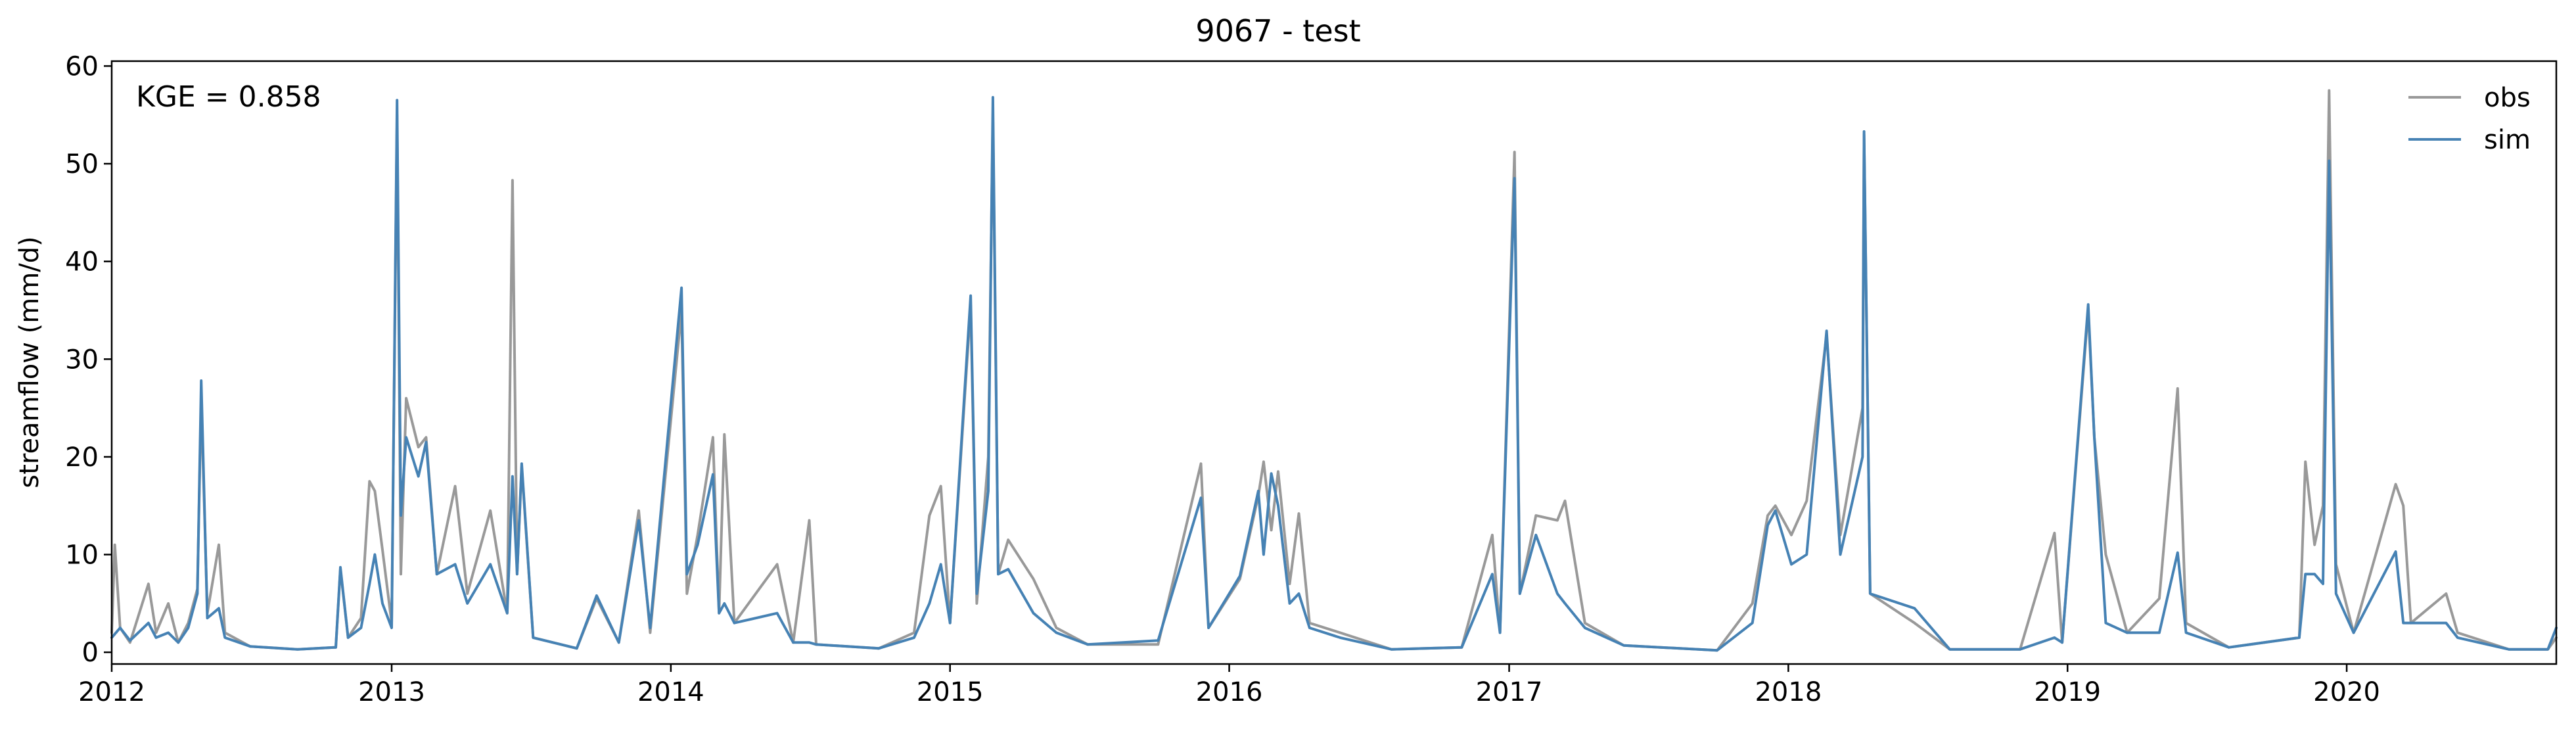 The image size is (2576, 735). I want to click on x-tick-label: 2012, so click(112, 692).